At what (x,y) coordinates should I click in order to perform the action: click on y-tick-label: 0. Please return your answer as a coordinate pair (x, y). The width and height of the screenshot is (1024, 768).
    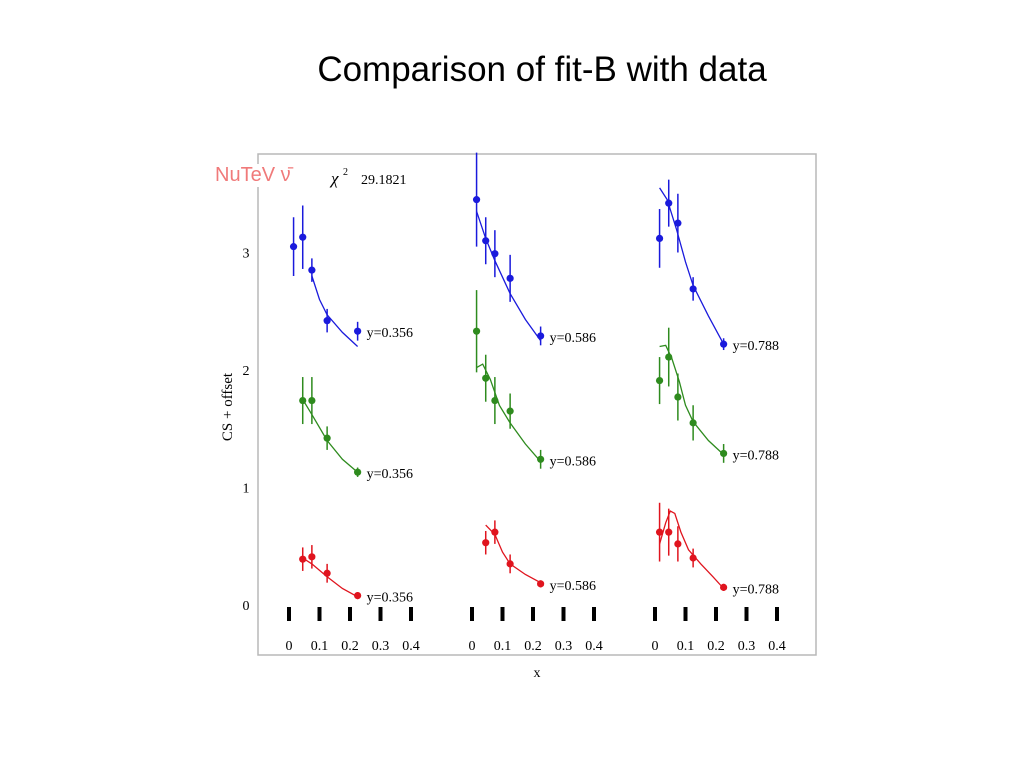
    Looking at the image, I should click on (246, 606).